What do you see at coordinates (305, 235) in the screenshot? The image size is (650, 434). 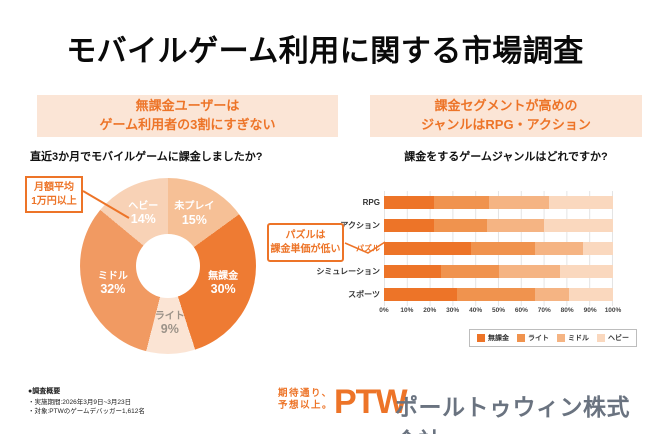 I see `puzzle-callout-line1: パズルは` at bounding box center [305, 235].